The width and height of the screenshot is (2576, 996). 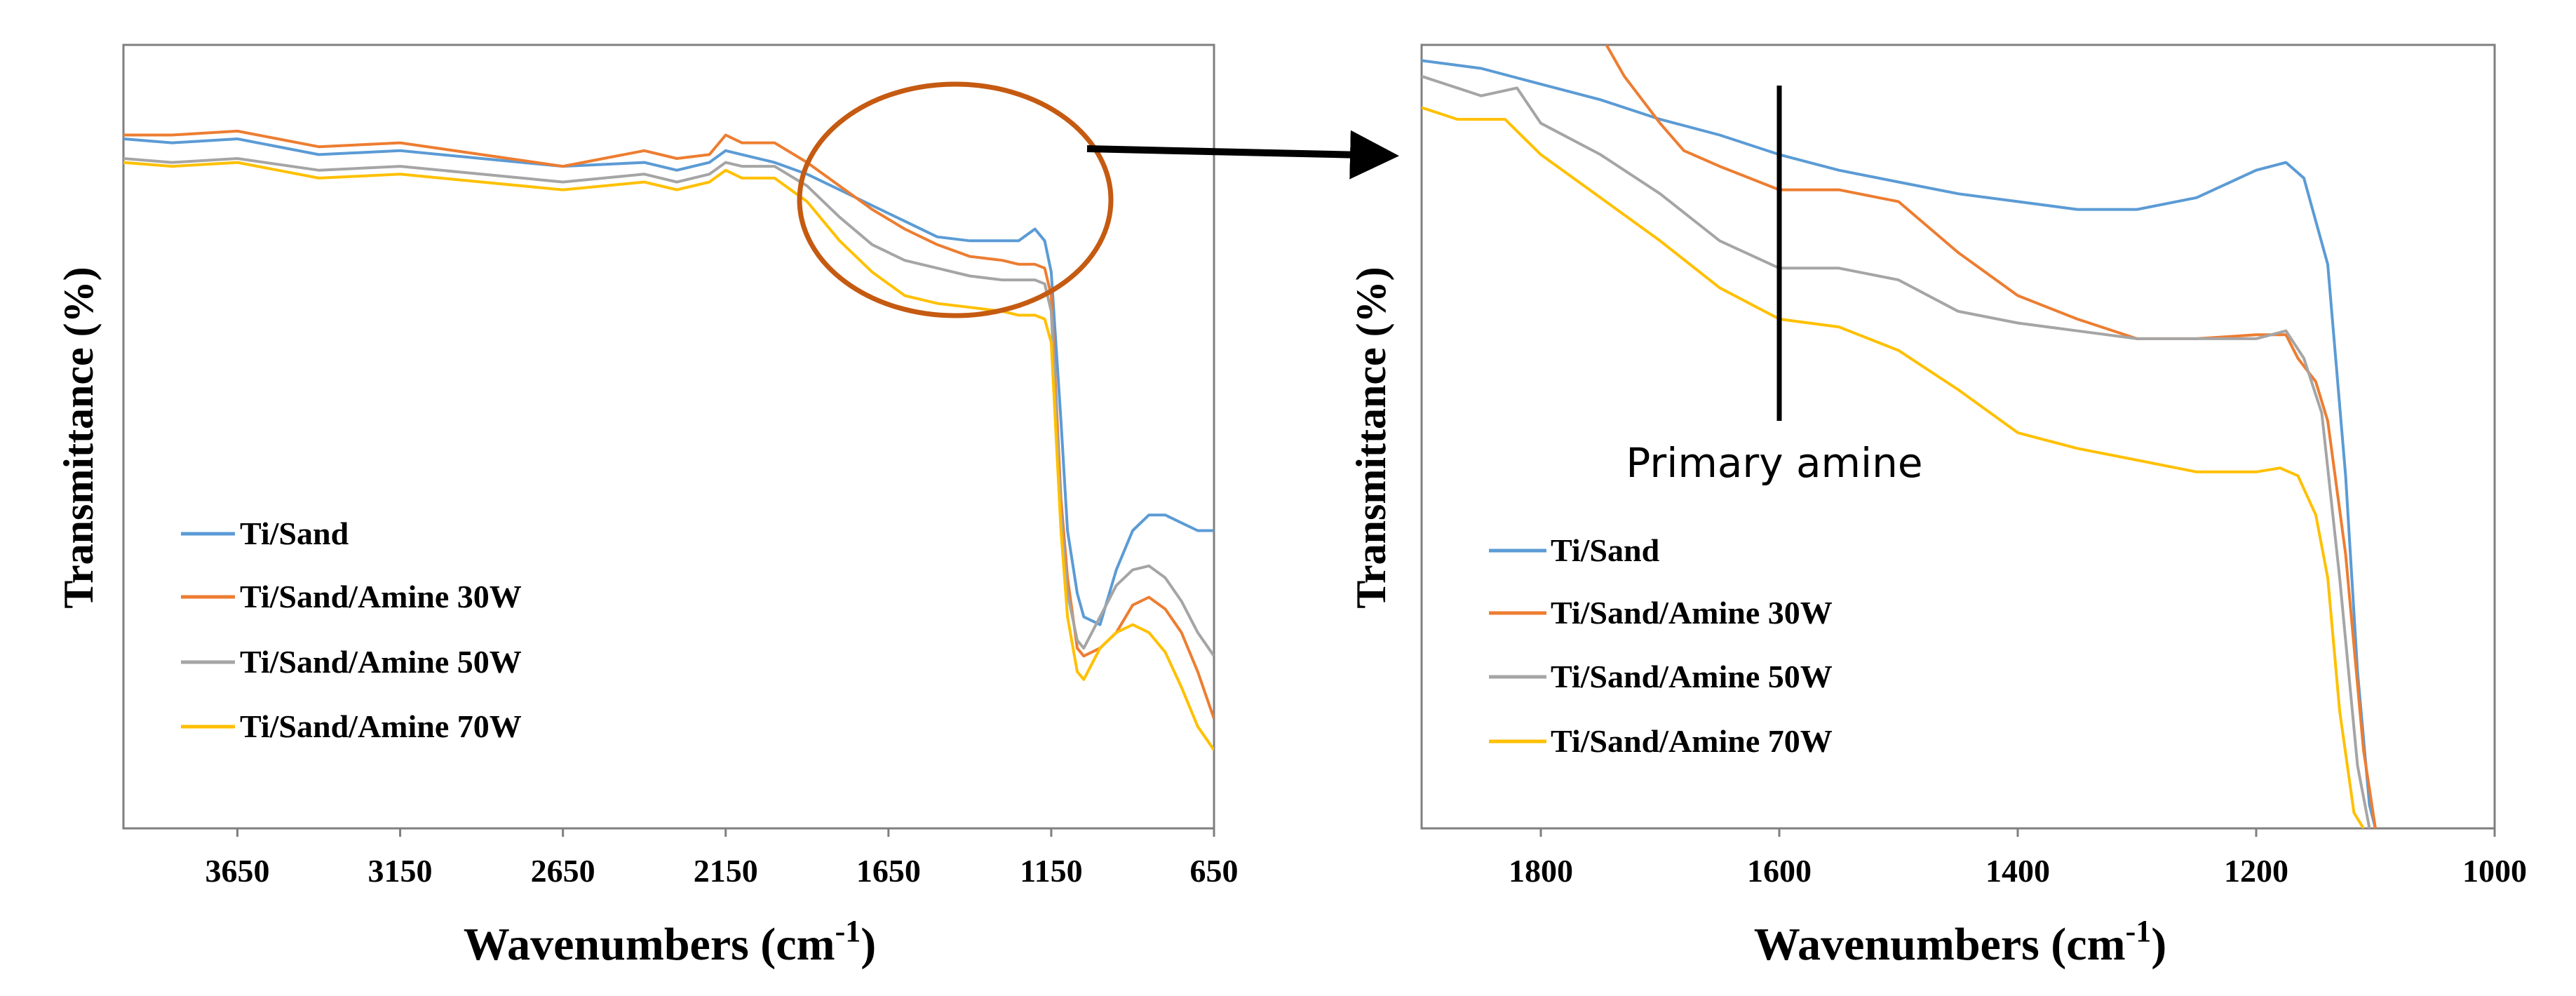 I want to click on left-x-tick-label: 2650, so click(x=563, y=871).